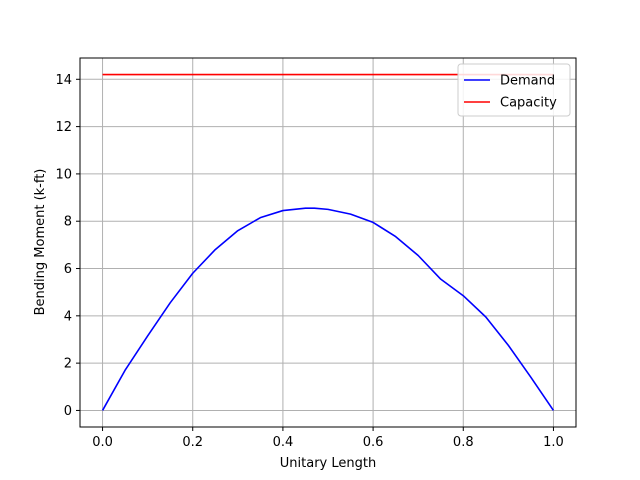 Image resolution: width=640 pixels, height=480 pixels. Describe the element at coordinates (68, 411) in the screenshot. I see `y-tick-label: 0` at that location.